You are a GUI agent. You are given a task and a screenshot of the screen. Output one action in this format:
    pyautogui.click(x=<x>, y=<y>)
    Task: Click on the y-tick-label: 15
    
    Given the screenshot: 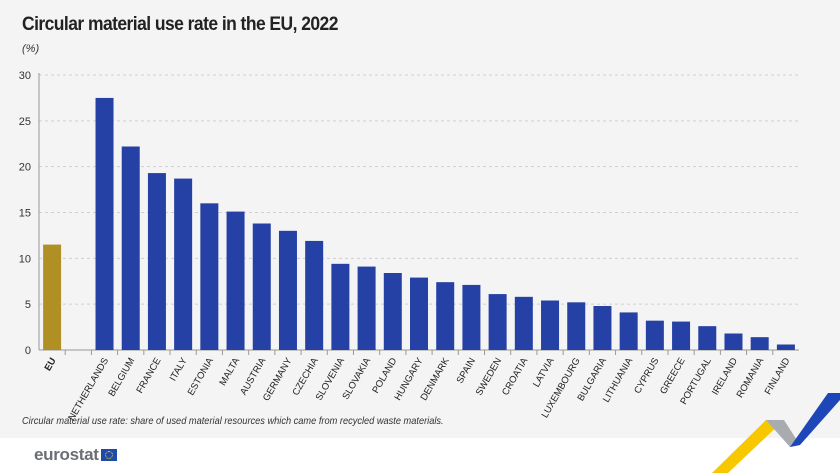 What is the action you would take?
    pyautogui.click(x=25, y=214)
    